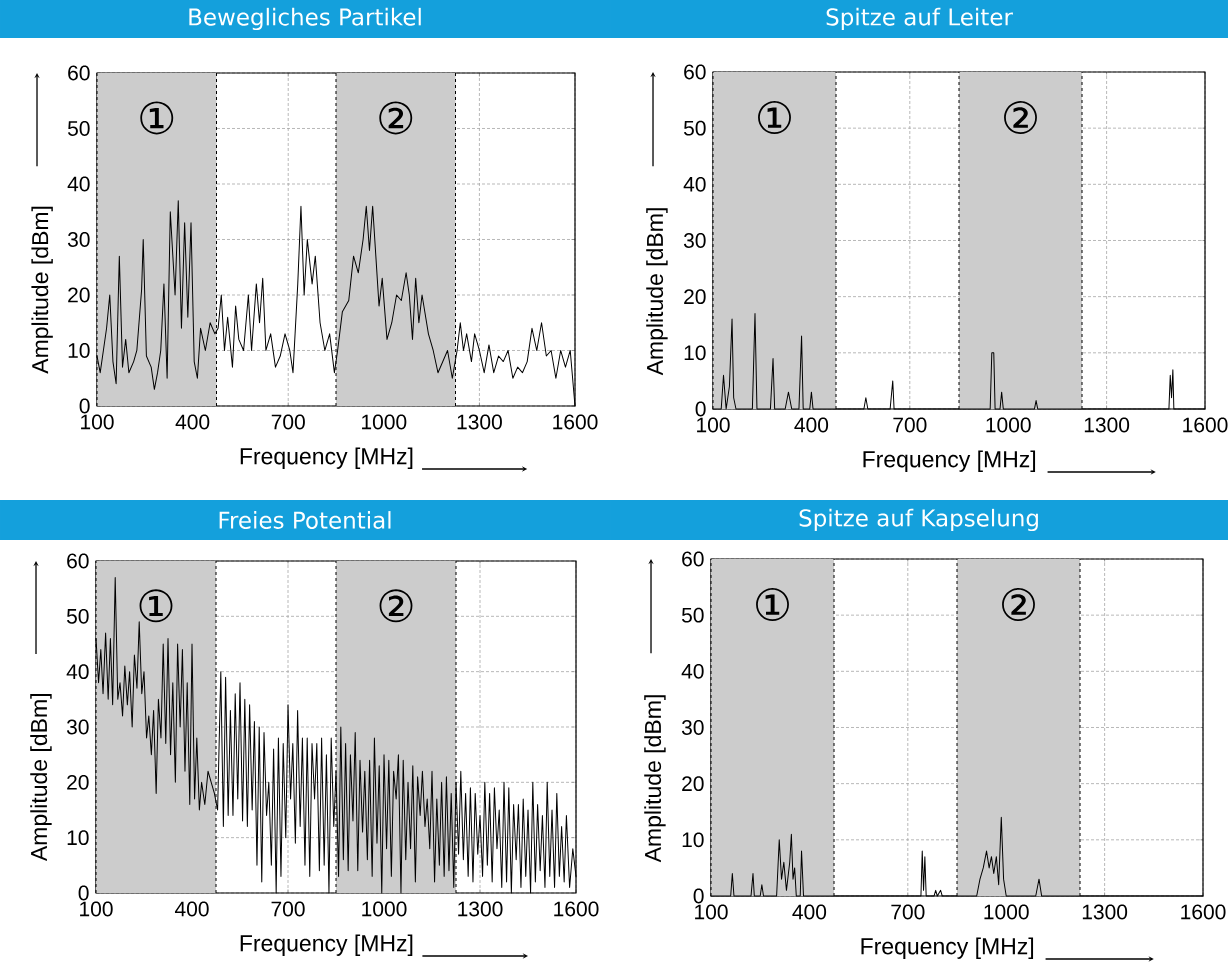 This screenshot has height=973, width=1228. What do you see at coordinates (305, 520) in the screenshot?
I see `chart-title: Freies Potential` at bounding box center [305, 520].